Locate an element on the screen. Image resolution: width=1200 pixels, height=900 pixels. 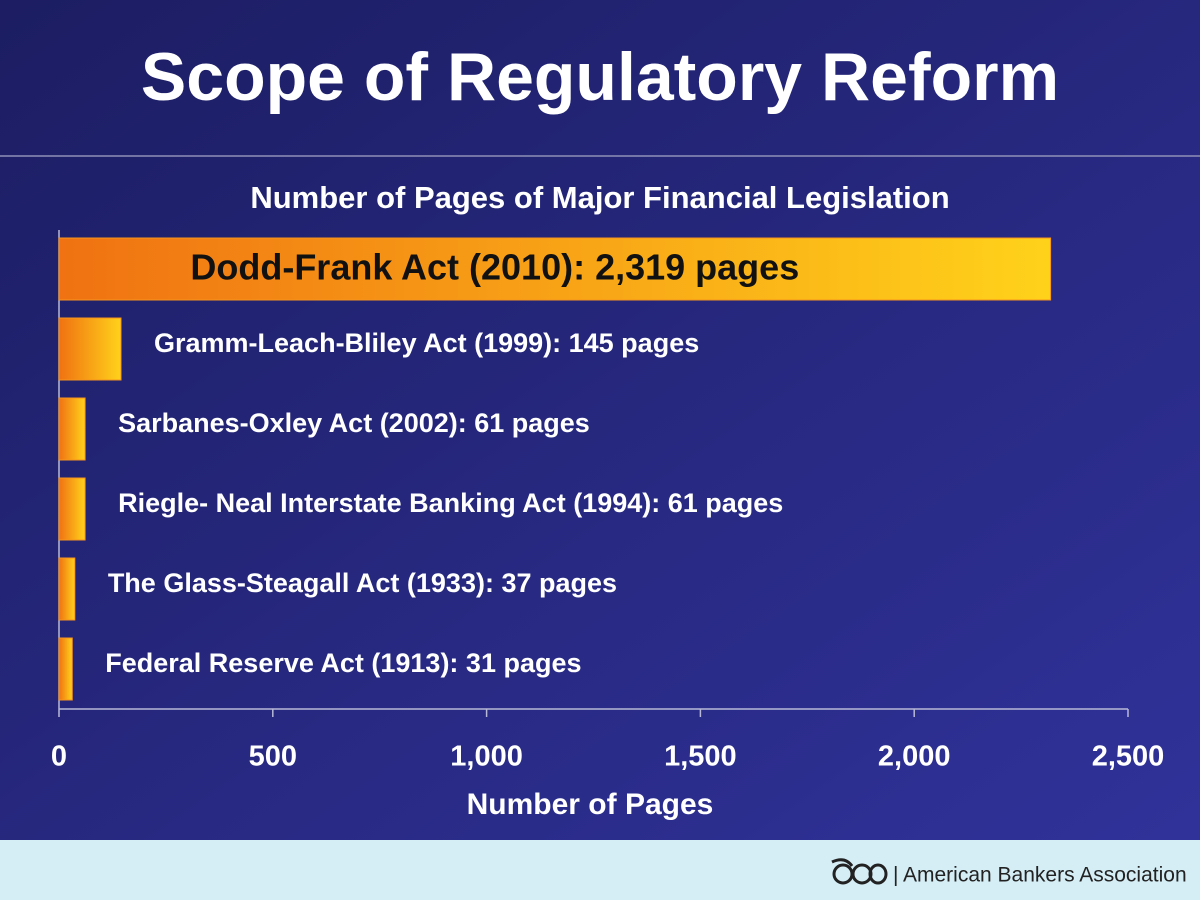
bar-label: Sarbanes-Oxley Act (2002): 61 pages is located at coordinates (354, 423).